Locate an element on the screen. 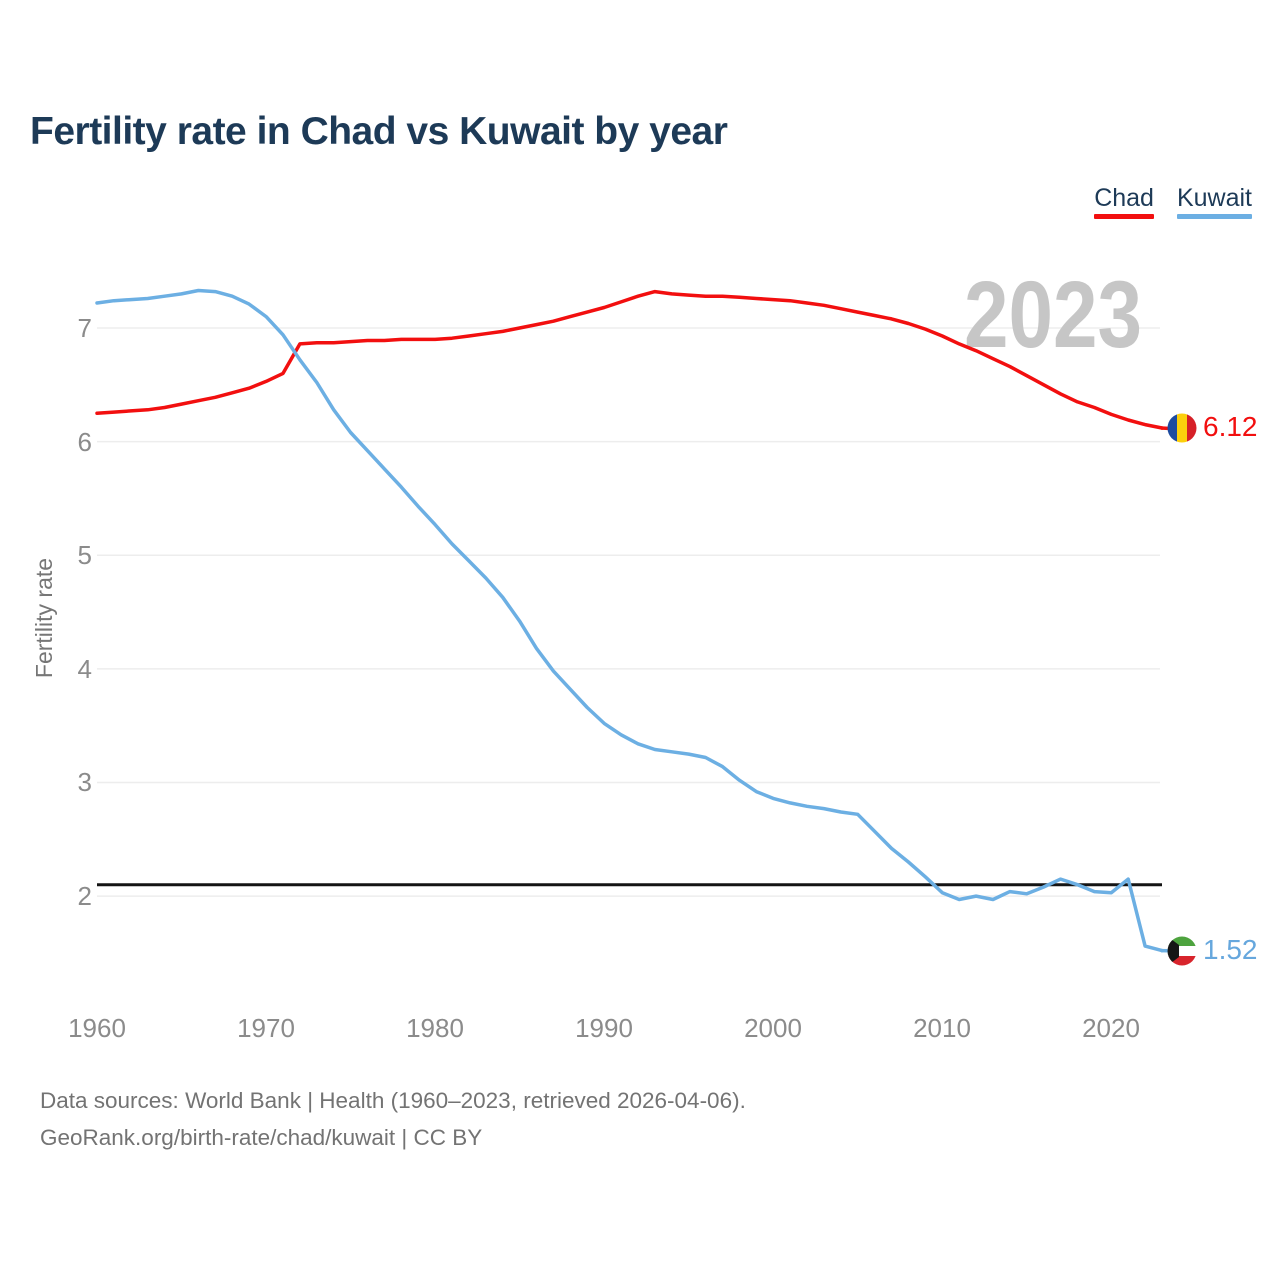 Image resolution: width=1280 pixels, height=1280 pixels. x-tick-label: 2010 is located at coordinates (942, 1028).